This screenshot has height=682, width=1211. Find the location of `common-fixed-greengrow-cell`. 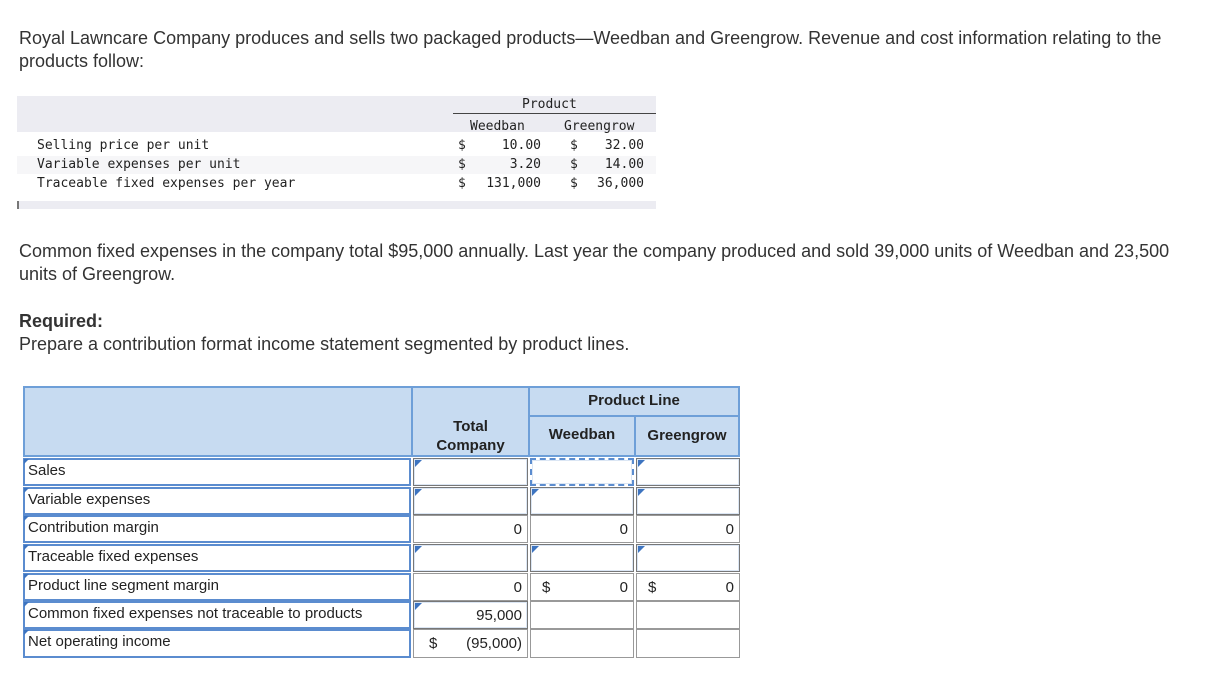

common-fixed-greengrow-cell is located at coordinates (688, 615).